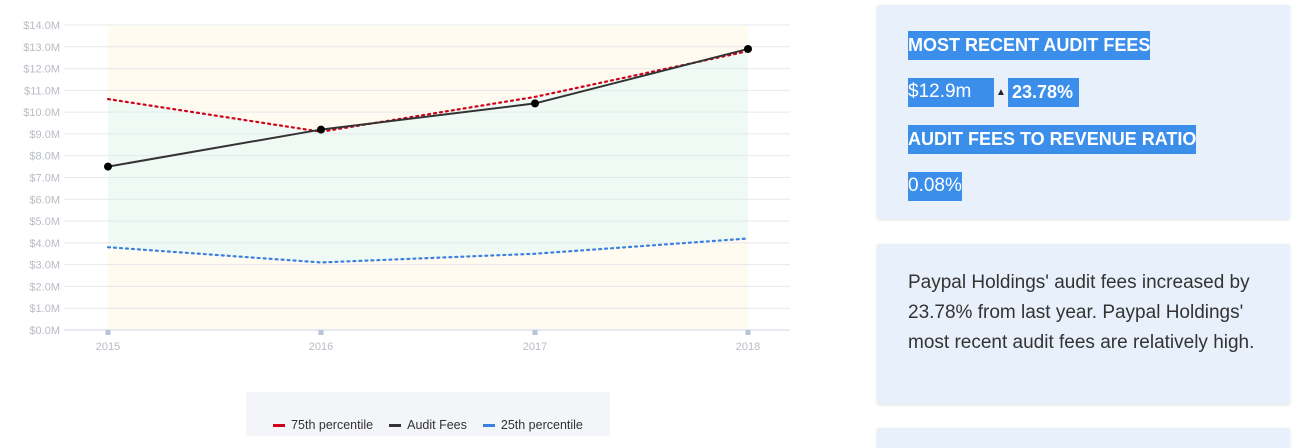 This screenshot has width=1299, height=448. Describe the element at coordinates (437, 425) in the screenshot. I see `legend-label-audit-fees: Audit Fees` at that location.